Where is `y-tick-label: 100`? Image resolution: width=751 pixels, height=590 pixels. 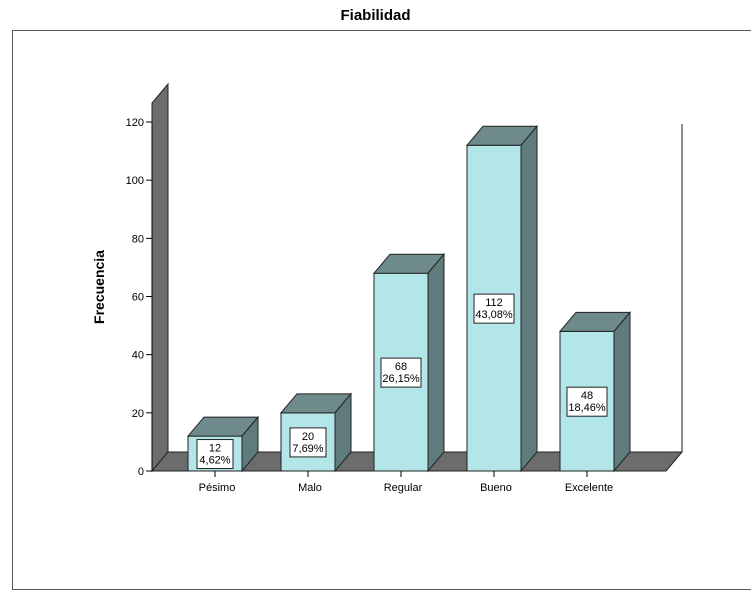
y-tick-label: 100 is located at coordinates (135, 181).